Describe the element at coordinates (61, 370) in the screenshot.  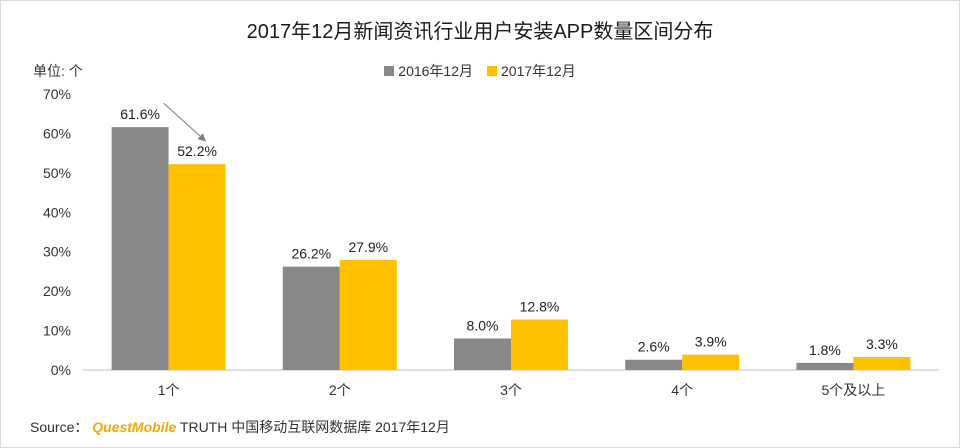
I see `y-tick-label: 0%` at that location.